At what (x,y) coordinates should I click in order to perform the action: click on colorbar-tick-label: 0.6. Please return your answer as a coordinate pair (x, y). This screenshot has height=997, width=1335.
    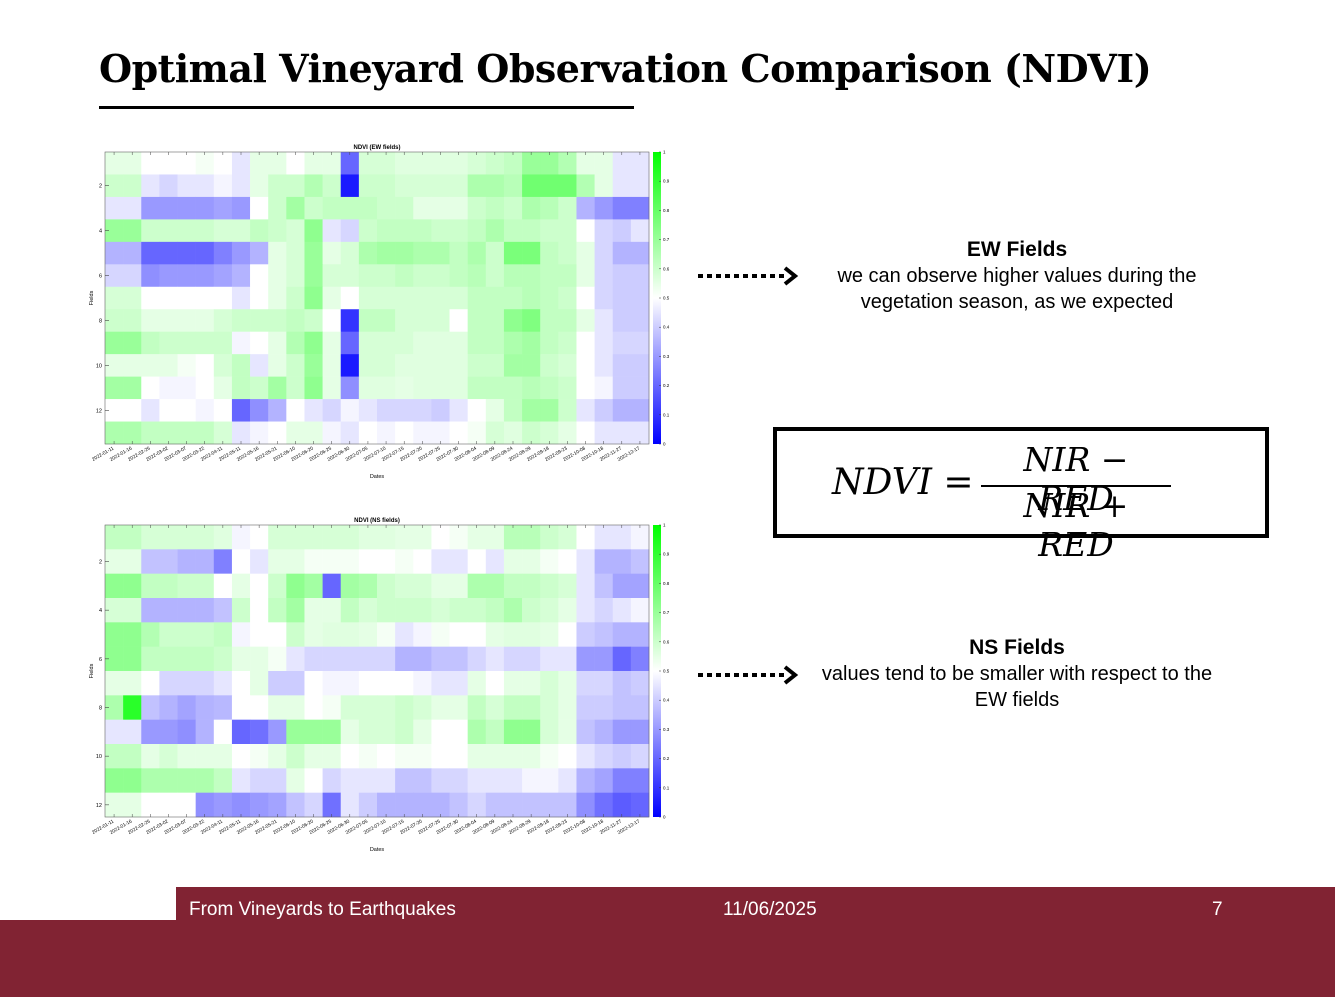
    Looking at the image, I should click on (666, 641).